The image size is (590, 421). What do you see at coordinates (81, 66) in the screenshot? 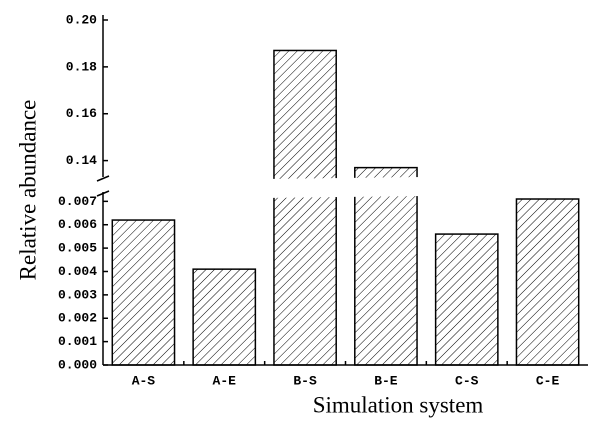
I see `y-tick-label: 0.18` at bounding box center [81, 66].